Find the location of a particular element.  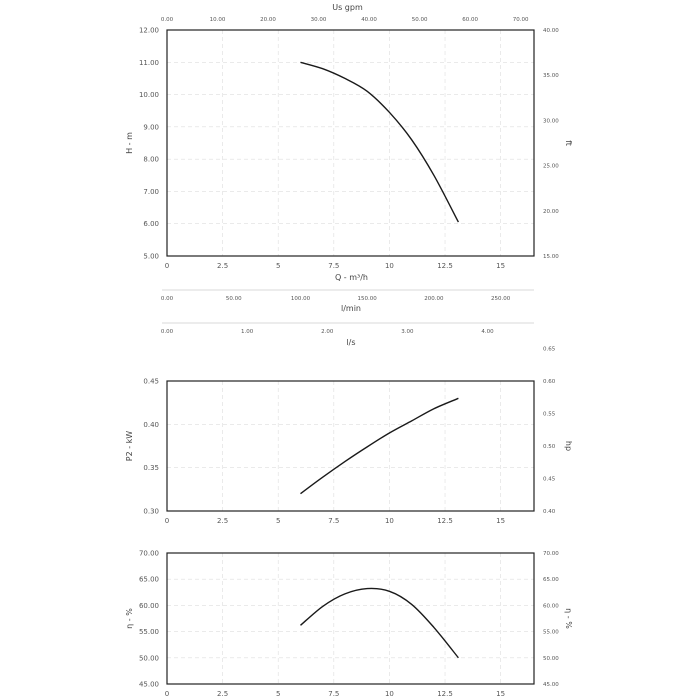

y2-tick-label: 15.00 is located at coordinates (551, 257).